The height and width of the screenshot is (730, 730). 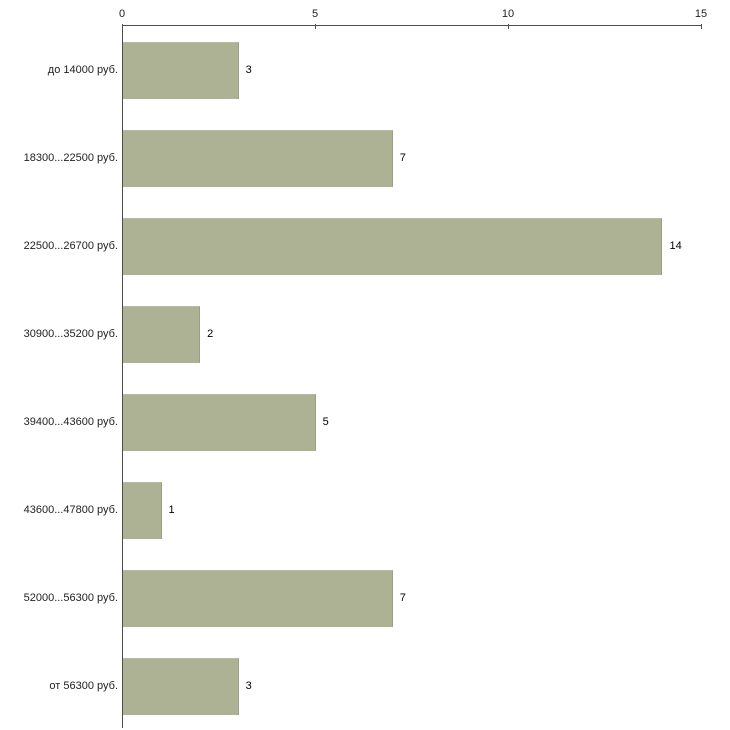 What do you see at coordinates (701, 14) in the screenshot?
I see `x-tick-label: 15` at bounding box center [701, 14].